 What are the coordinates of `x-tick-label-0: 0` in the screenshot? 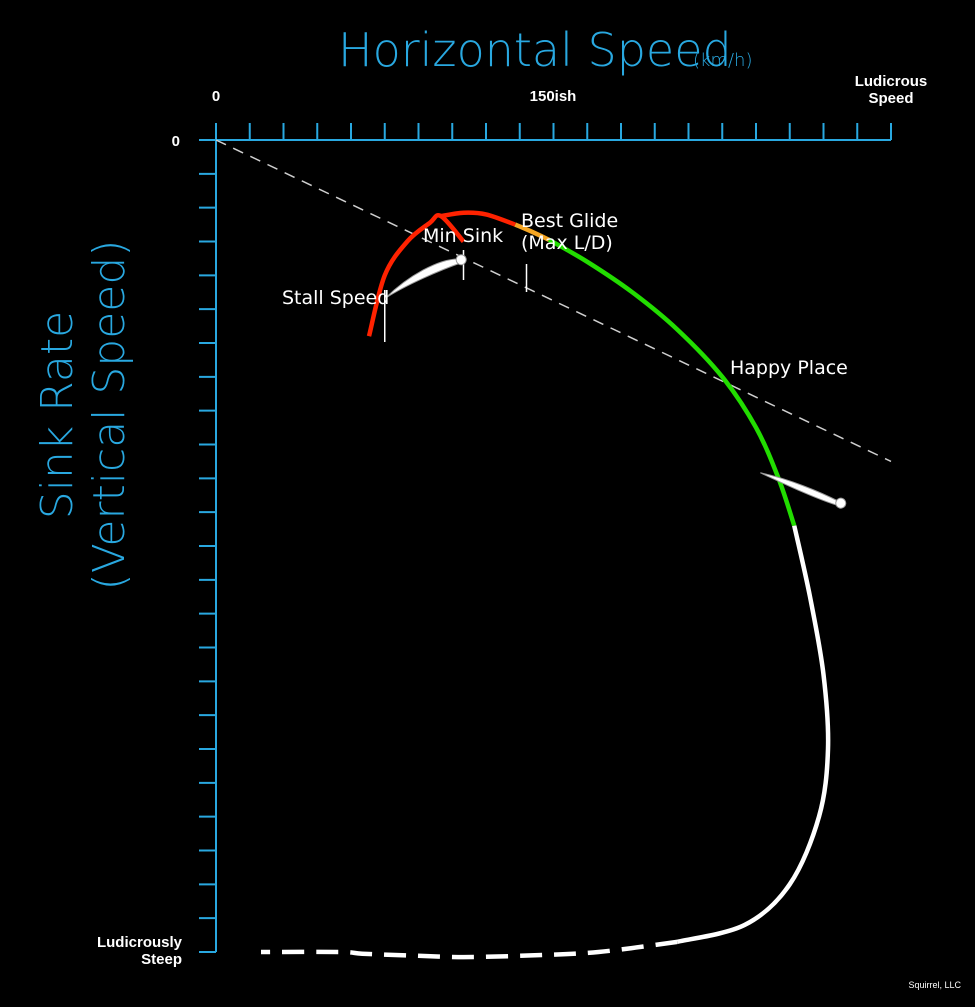 It's located at (216, 96).